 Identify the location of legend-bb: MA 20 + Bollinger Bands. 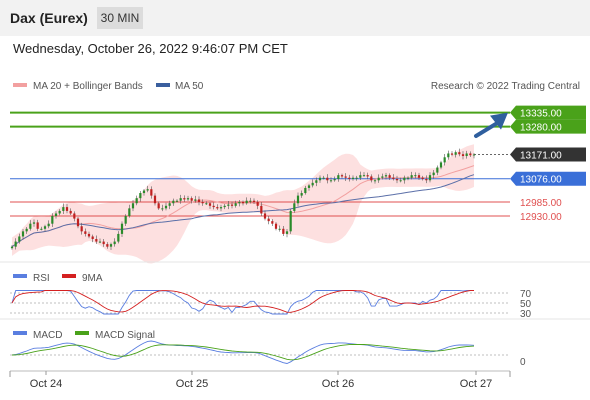
(88, 86).